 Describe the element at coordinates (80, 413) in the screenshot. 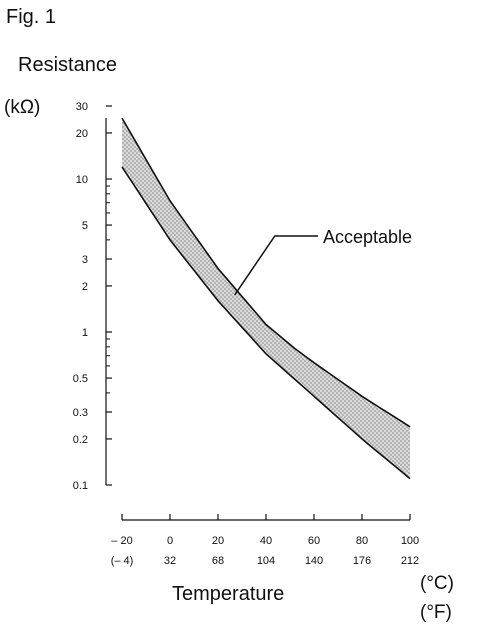

I see `y-tick-label: 0.3` at that location.